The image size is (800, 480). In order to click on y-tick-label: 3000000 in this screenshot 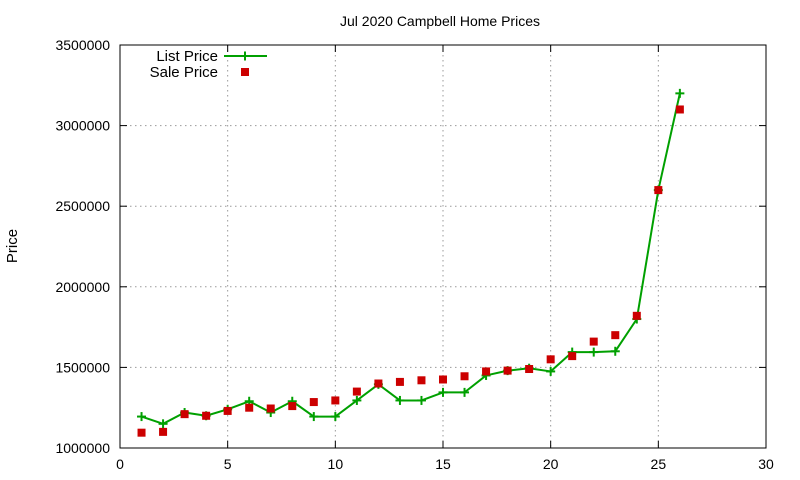, I will do `click(82, 126)`.